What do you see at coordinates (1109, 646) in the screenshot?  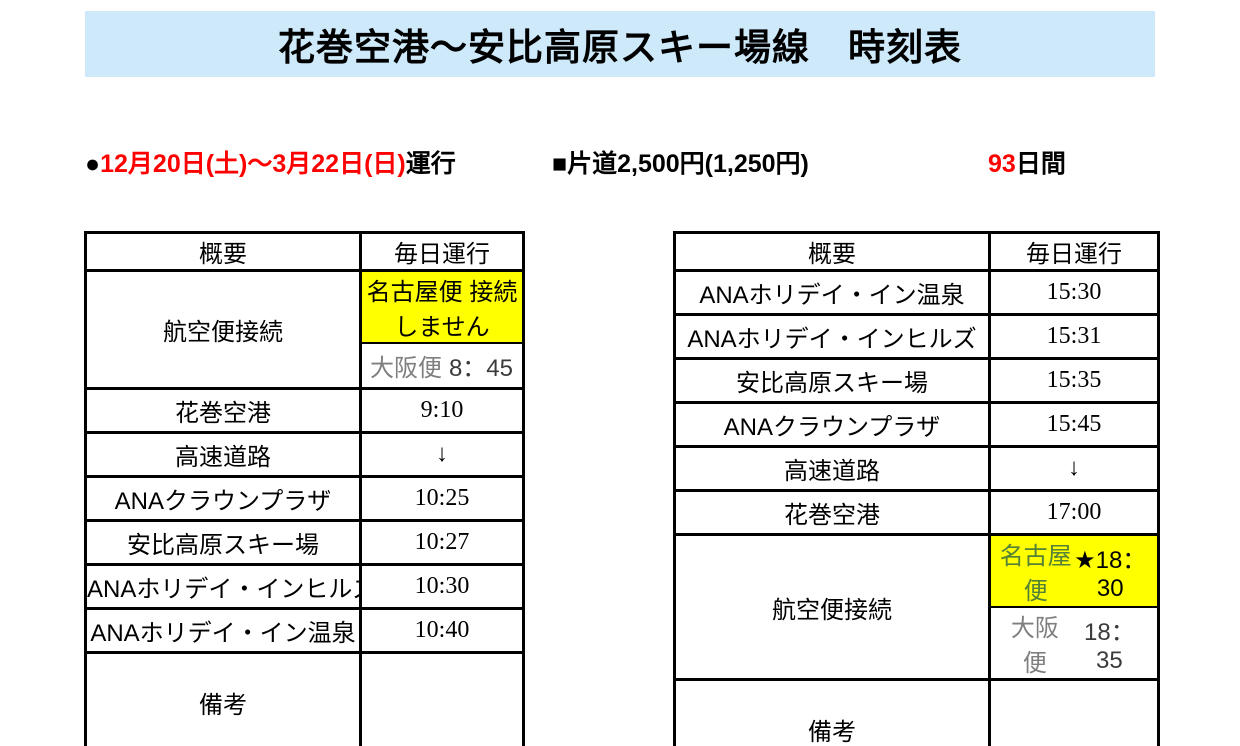 I see `osaka-flight-time: 18：35` at bounding box center [1109, 646].